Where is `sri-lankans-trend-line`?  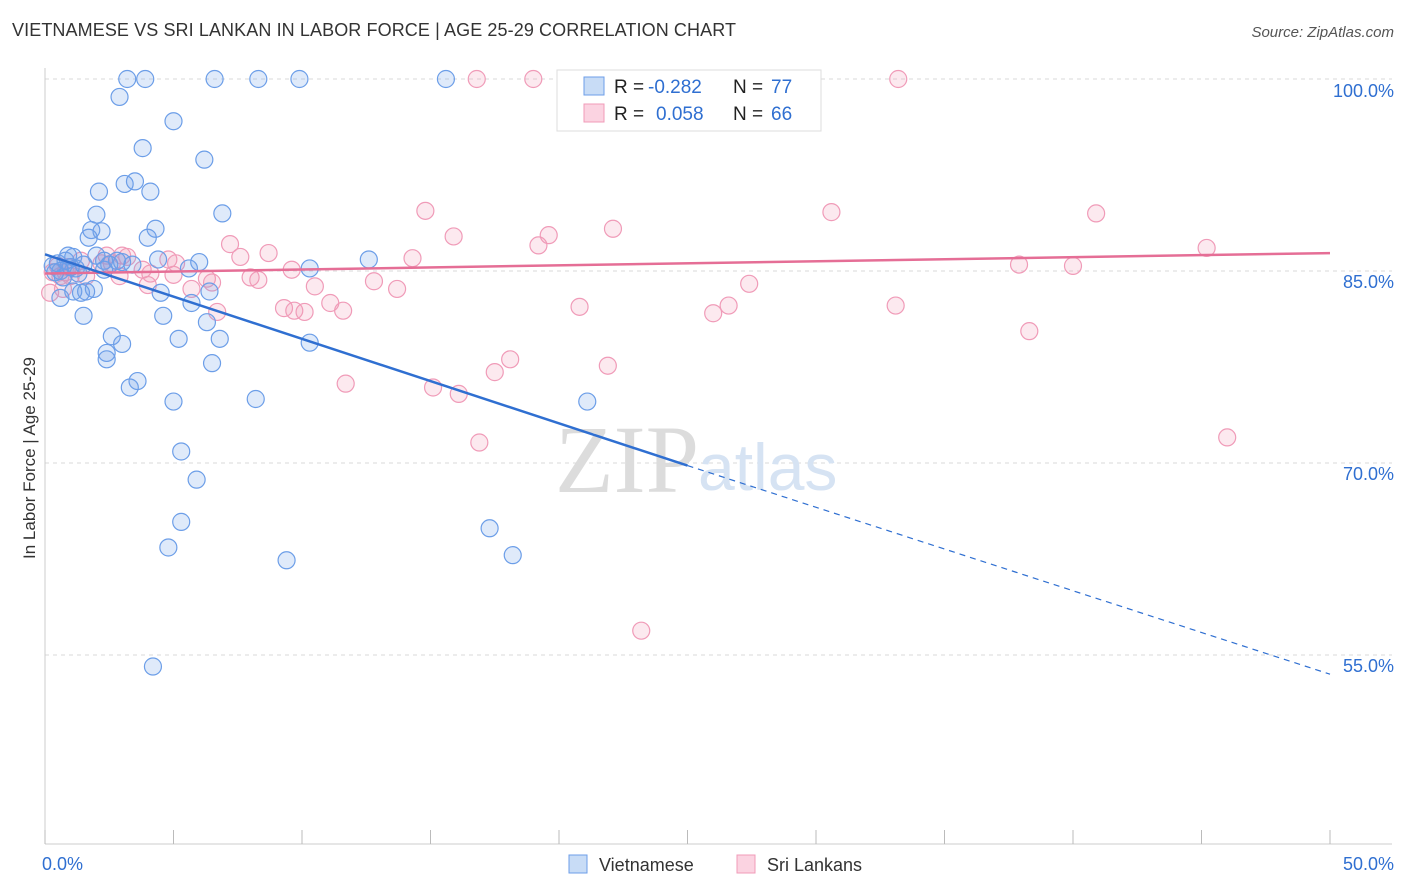 sri-lankans-trend-line is located at coordinates (687, 263).